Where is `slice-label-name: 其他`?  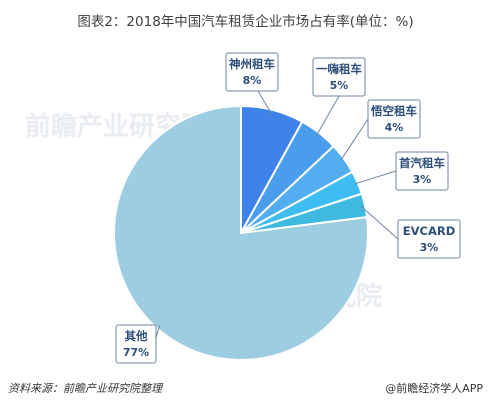
slice-label-name: 其他 is located at coordinates (136, 336).